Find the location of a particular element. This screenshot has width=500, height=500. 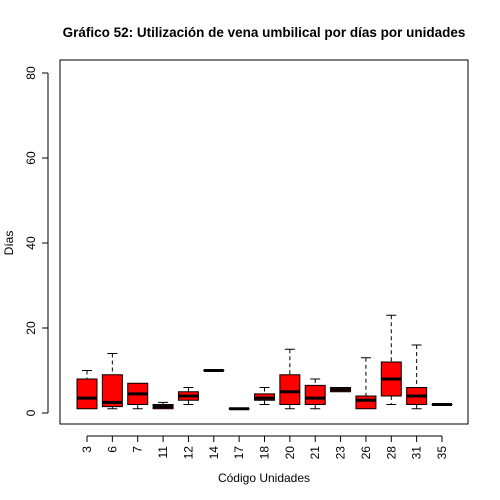

x-tick-label-11: 11 is located at coordinates (163, 452).